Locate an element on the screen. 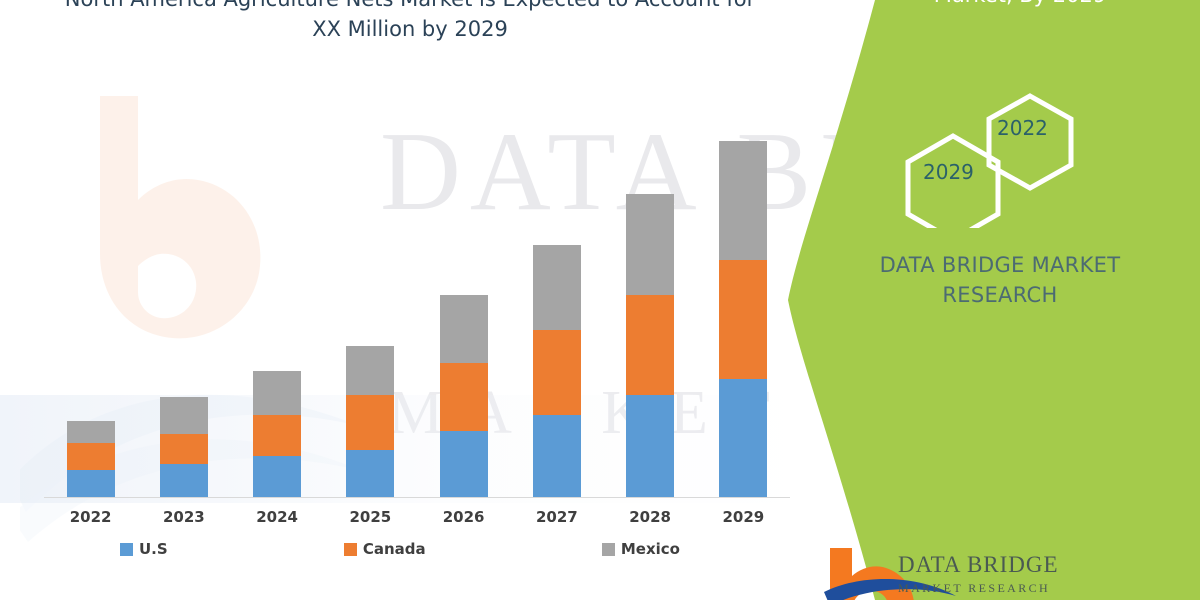 This screenshot has height=600, width=1200. hexagon-group: 2022 2029 is located at coordinates (990, 165).